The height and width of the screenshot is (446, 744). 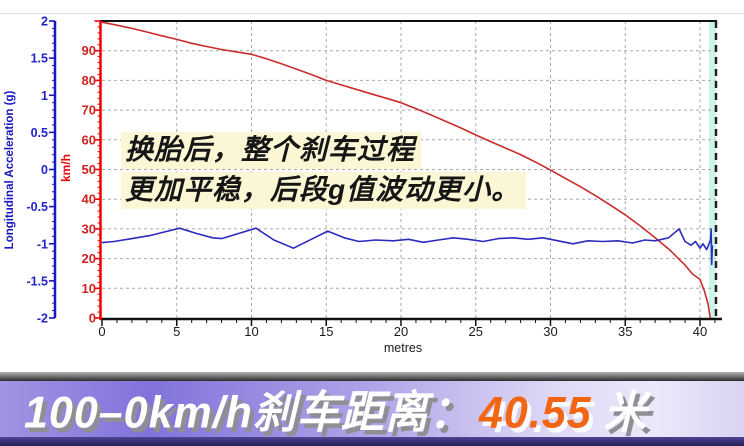 I want to click on accel-tick-label: 2, so click(x=44, y=22).